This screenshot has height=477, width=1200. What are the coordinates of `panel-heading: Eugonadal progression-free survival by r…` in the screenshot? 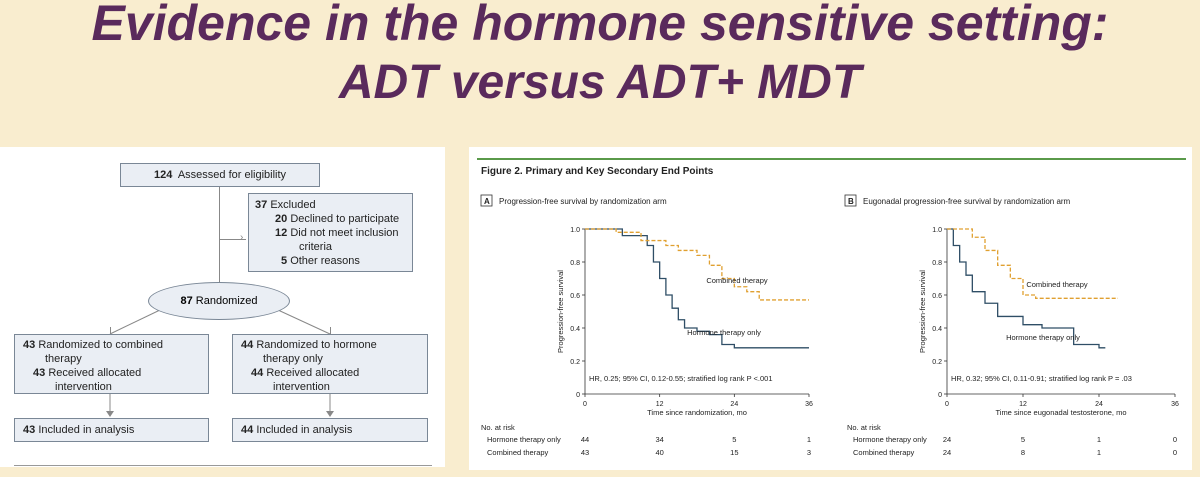 It's located at (967, 201).